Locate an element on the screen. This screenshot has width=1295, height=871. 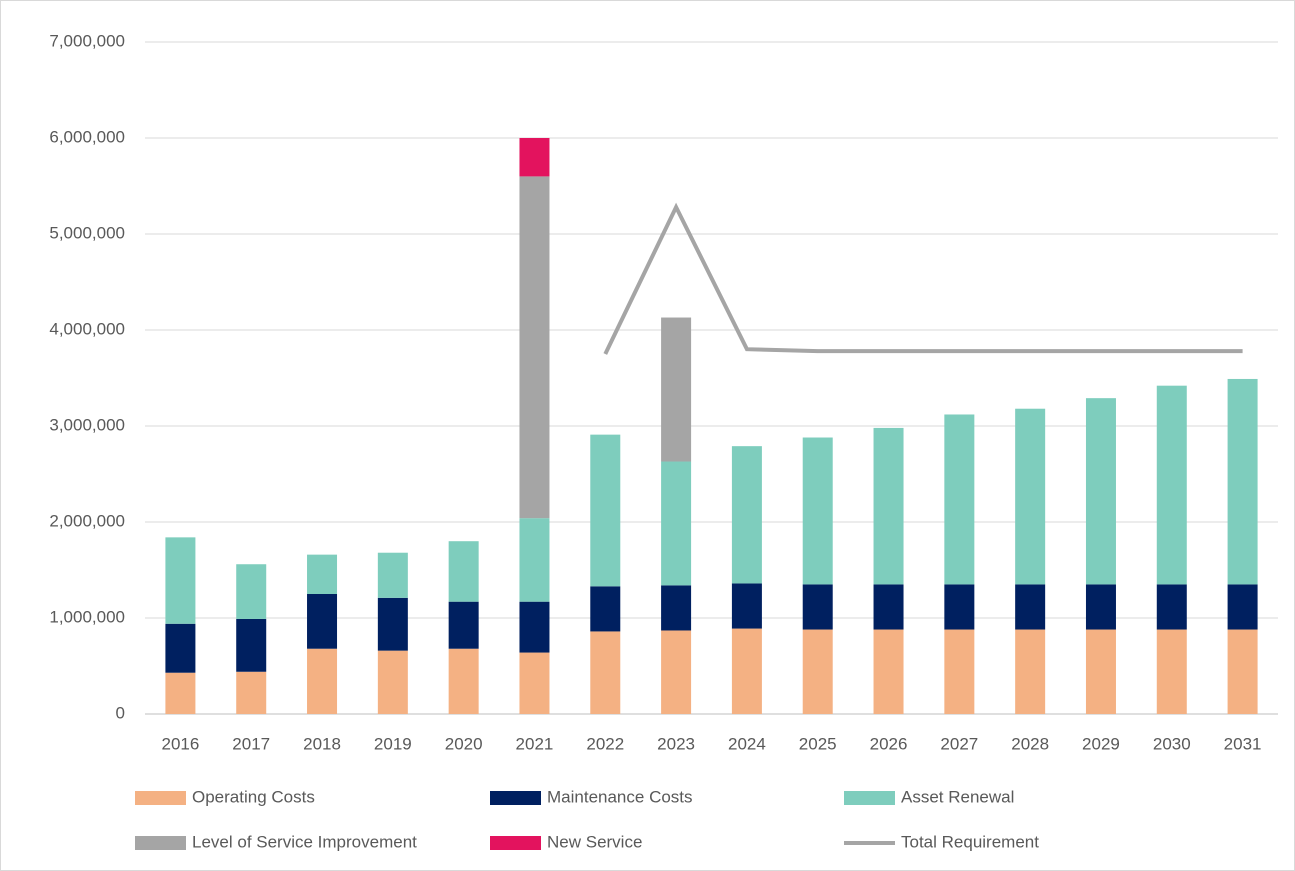
x-tick-label: 2022 is located at coordinates (605, 743).